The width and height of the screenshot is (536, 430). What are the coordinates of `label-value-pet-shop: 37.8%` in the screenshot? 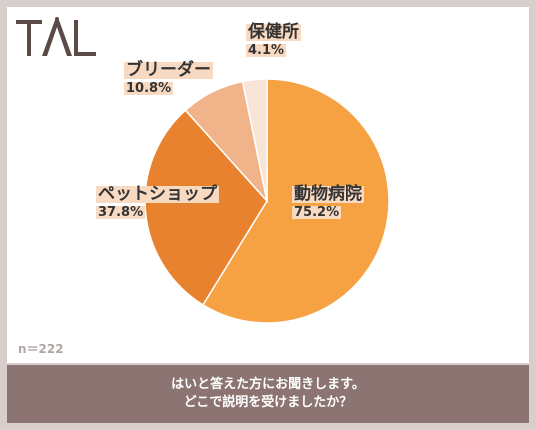 It's located at (121, 212).